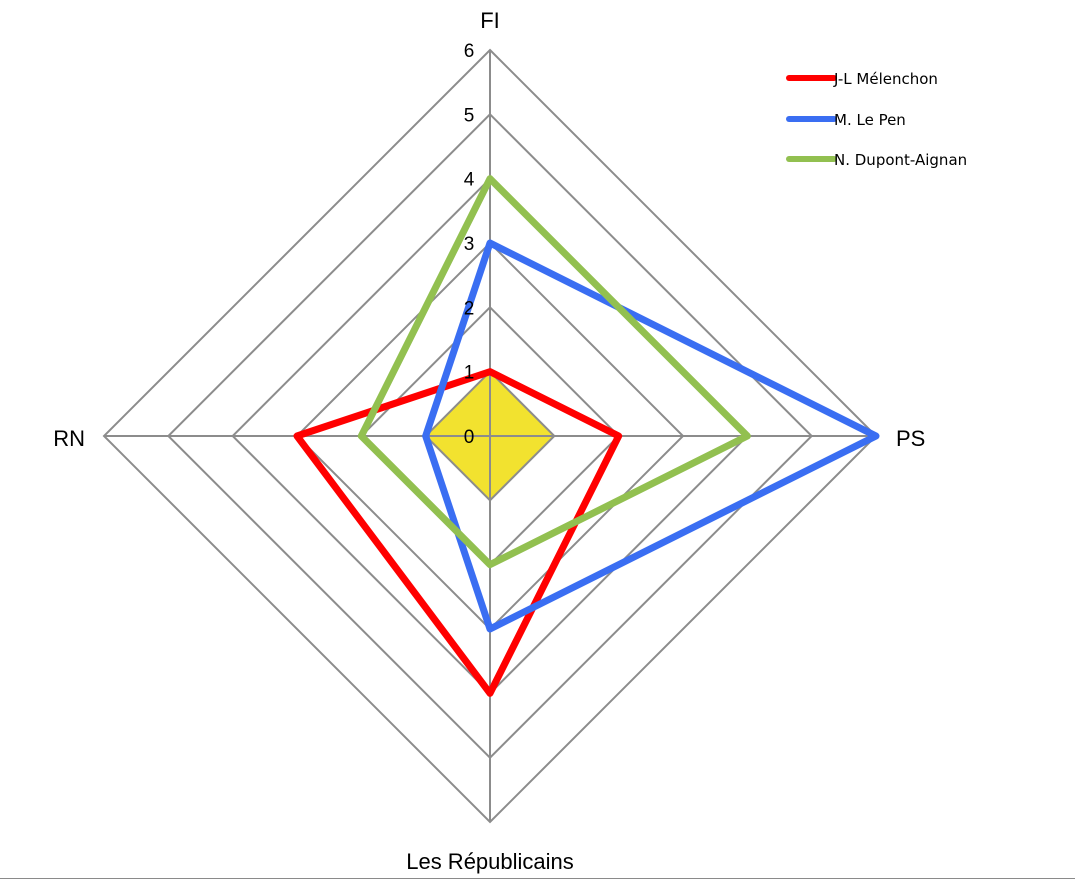 This screenshot has height=883, width=1075. What do you see at coordinates (469, 437) in the screenshot?
I see `tick-label: 0` at bounding box center [469, 437].